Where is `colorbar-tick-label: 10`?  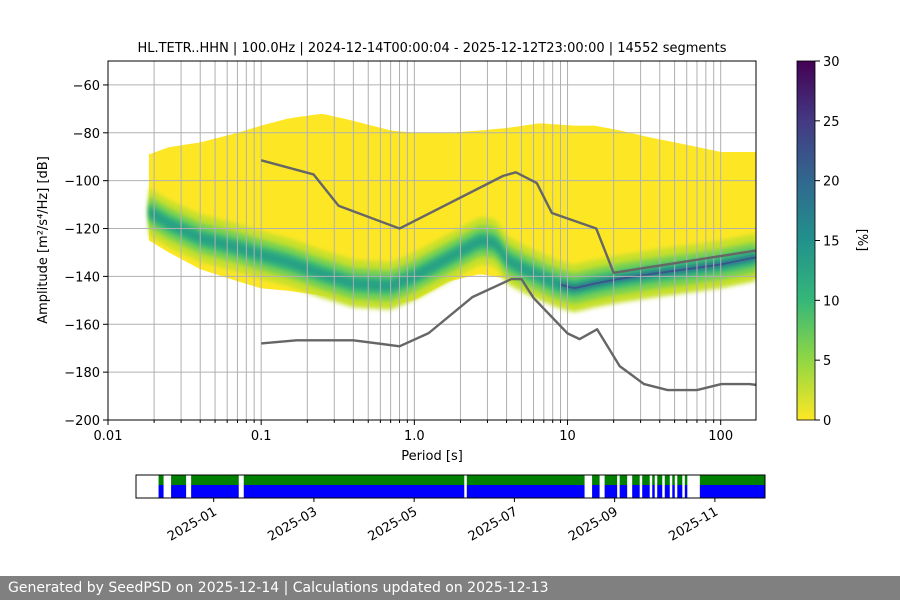
colorbar-tick-label: 10 is located at coordinates (831, 301).